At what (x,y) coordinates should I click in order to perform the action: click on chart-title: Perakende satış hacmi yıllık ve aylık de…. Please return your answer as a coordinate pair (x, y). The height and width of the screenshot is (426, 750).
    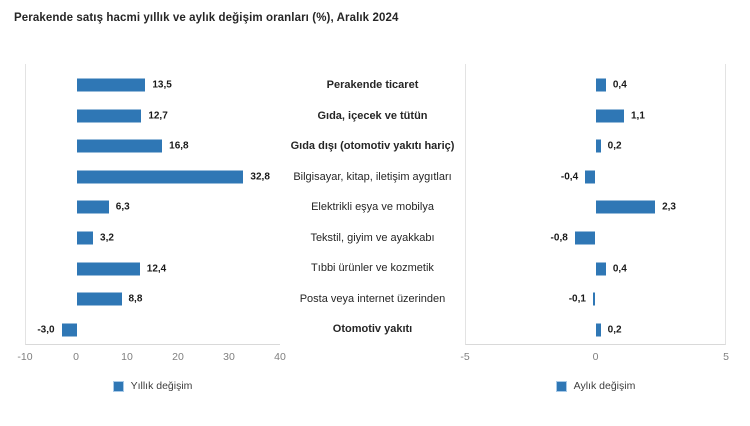
    Looking at the image, I should click on (206, 18).